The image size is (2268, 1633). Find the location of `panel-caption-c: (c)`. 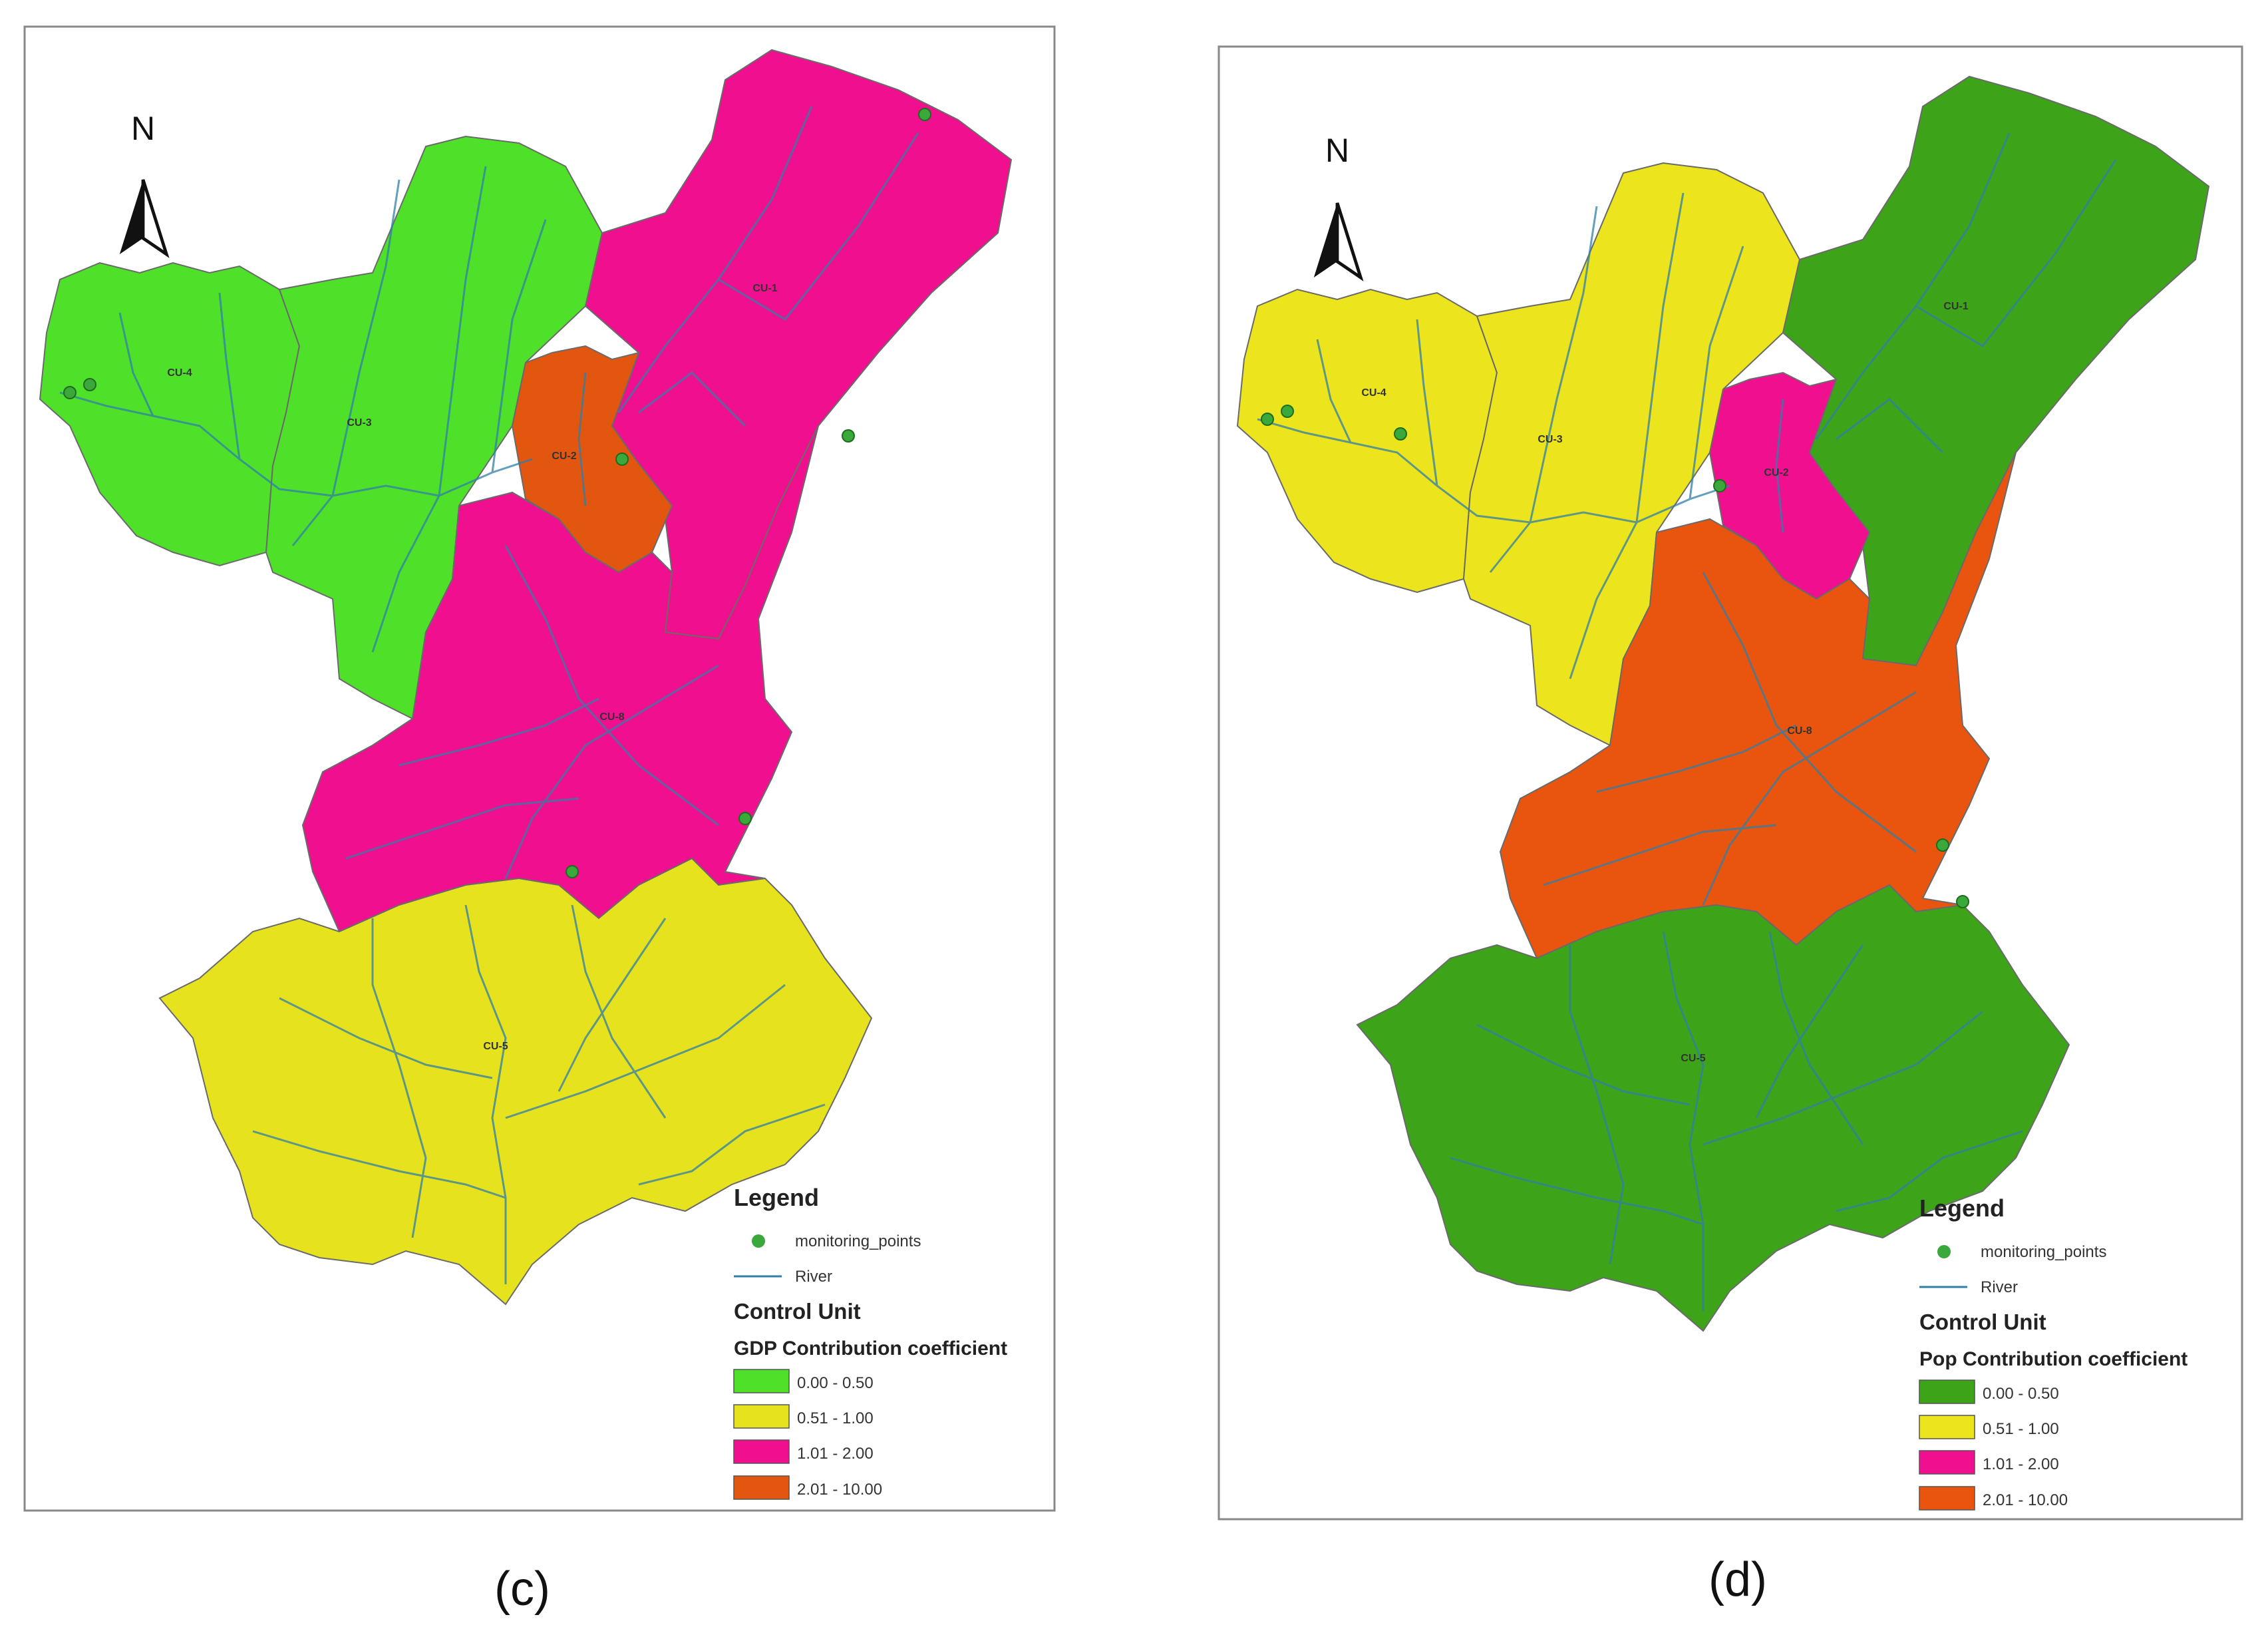

panel-caption-c: (c) is located at coordinates (522, 1589).